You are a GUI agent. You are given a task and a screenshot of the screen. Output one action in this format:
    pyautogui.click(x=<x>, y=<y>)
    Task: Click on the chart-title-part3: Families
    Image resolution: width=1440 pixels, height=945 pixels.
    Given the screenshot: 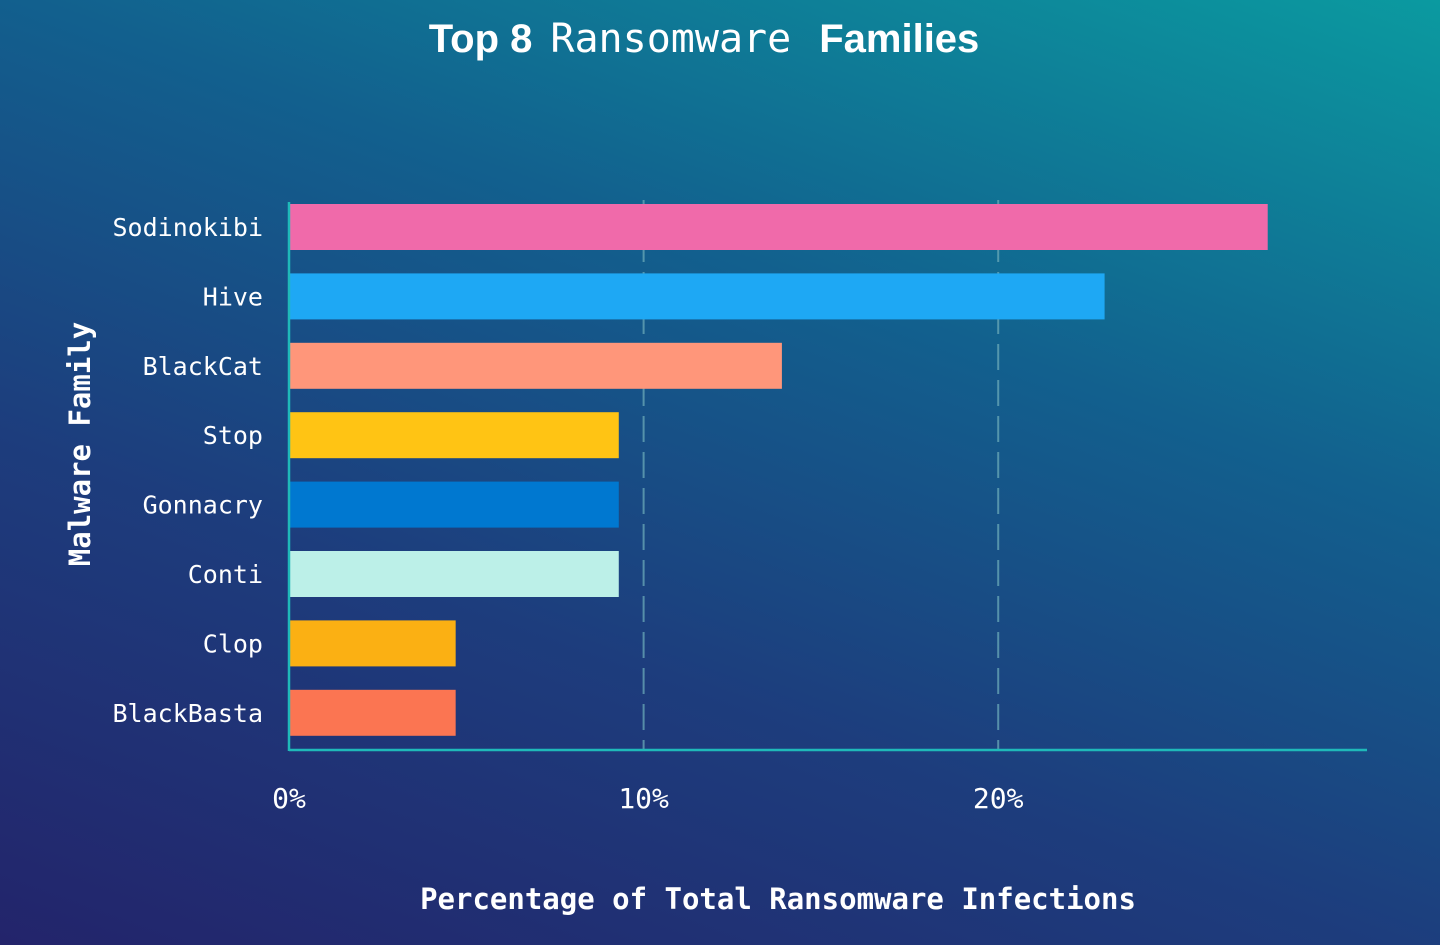 What is the action you would take?
    pyautogui.click(x=899, y=39)
    